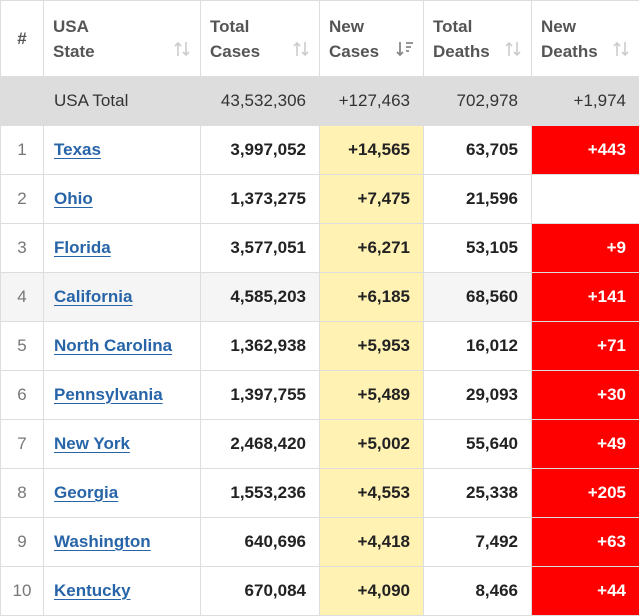  Describe the element at coordinates (122, 199) in the screenshot. I see `state-cell: Ohio` at that location.